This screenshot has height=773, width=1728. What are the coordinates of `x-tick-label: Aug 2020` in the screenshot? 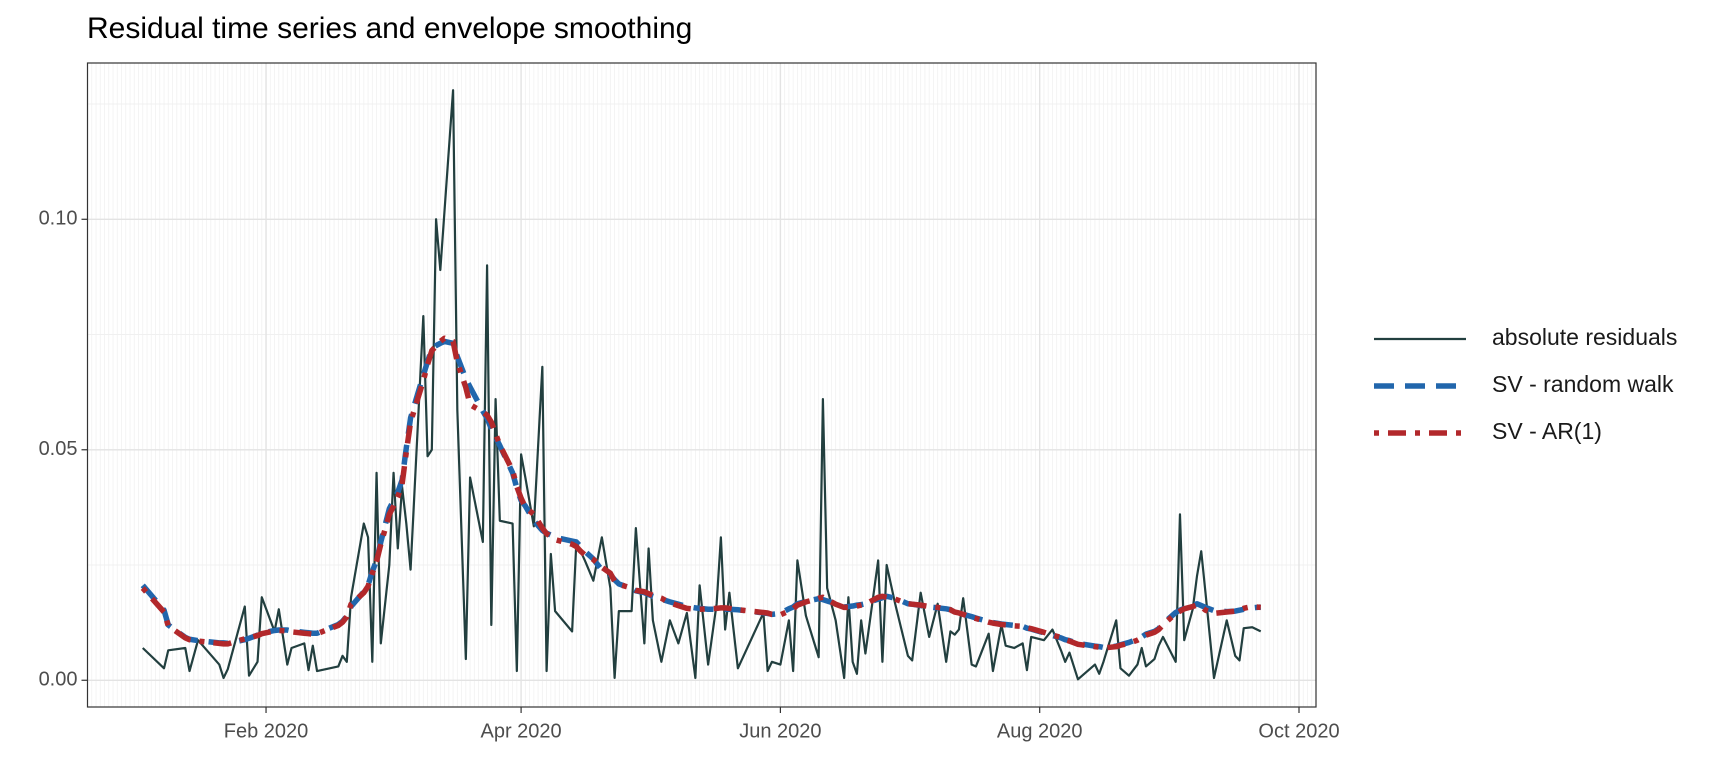 It's located at (1040, 731).